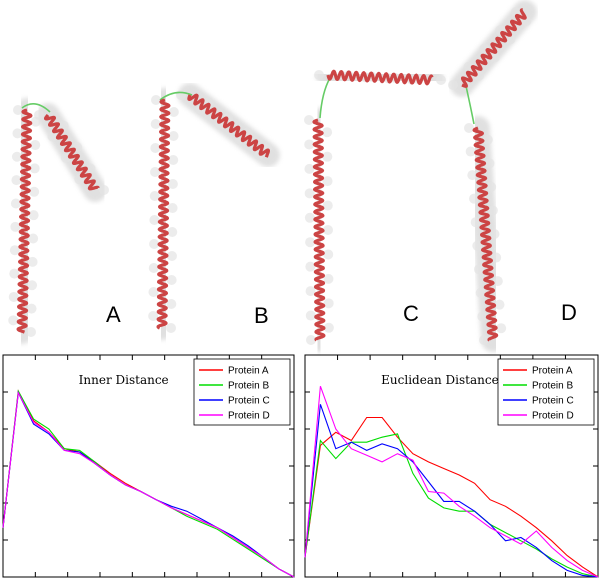 The width and height of the screenshot is (600, 581). Describe the element at coordinates (569, 312) in the screenshot. I see `panel-label-d: D` at that location.